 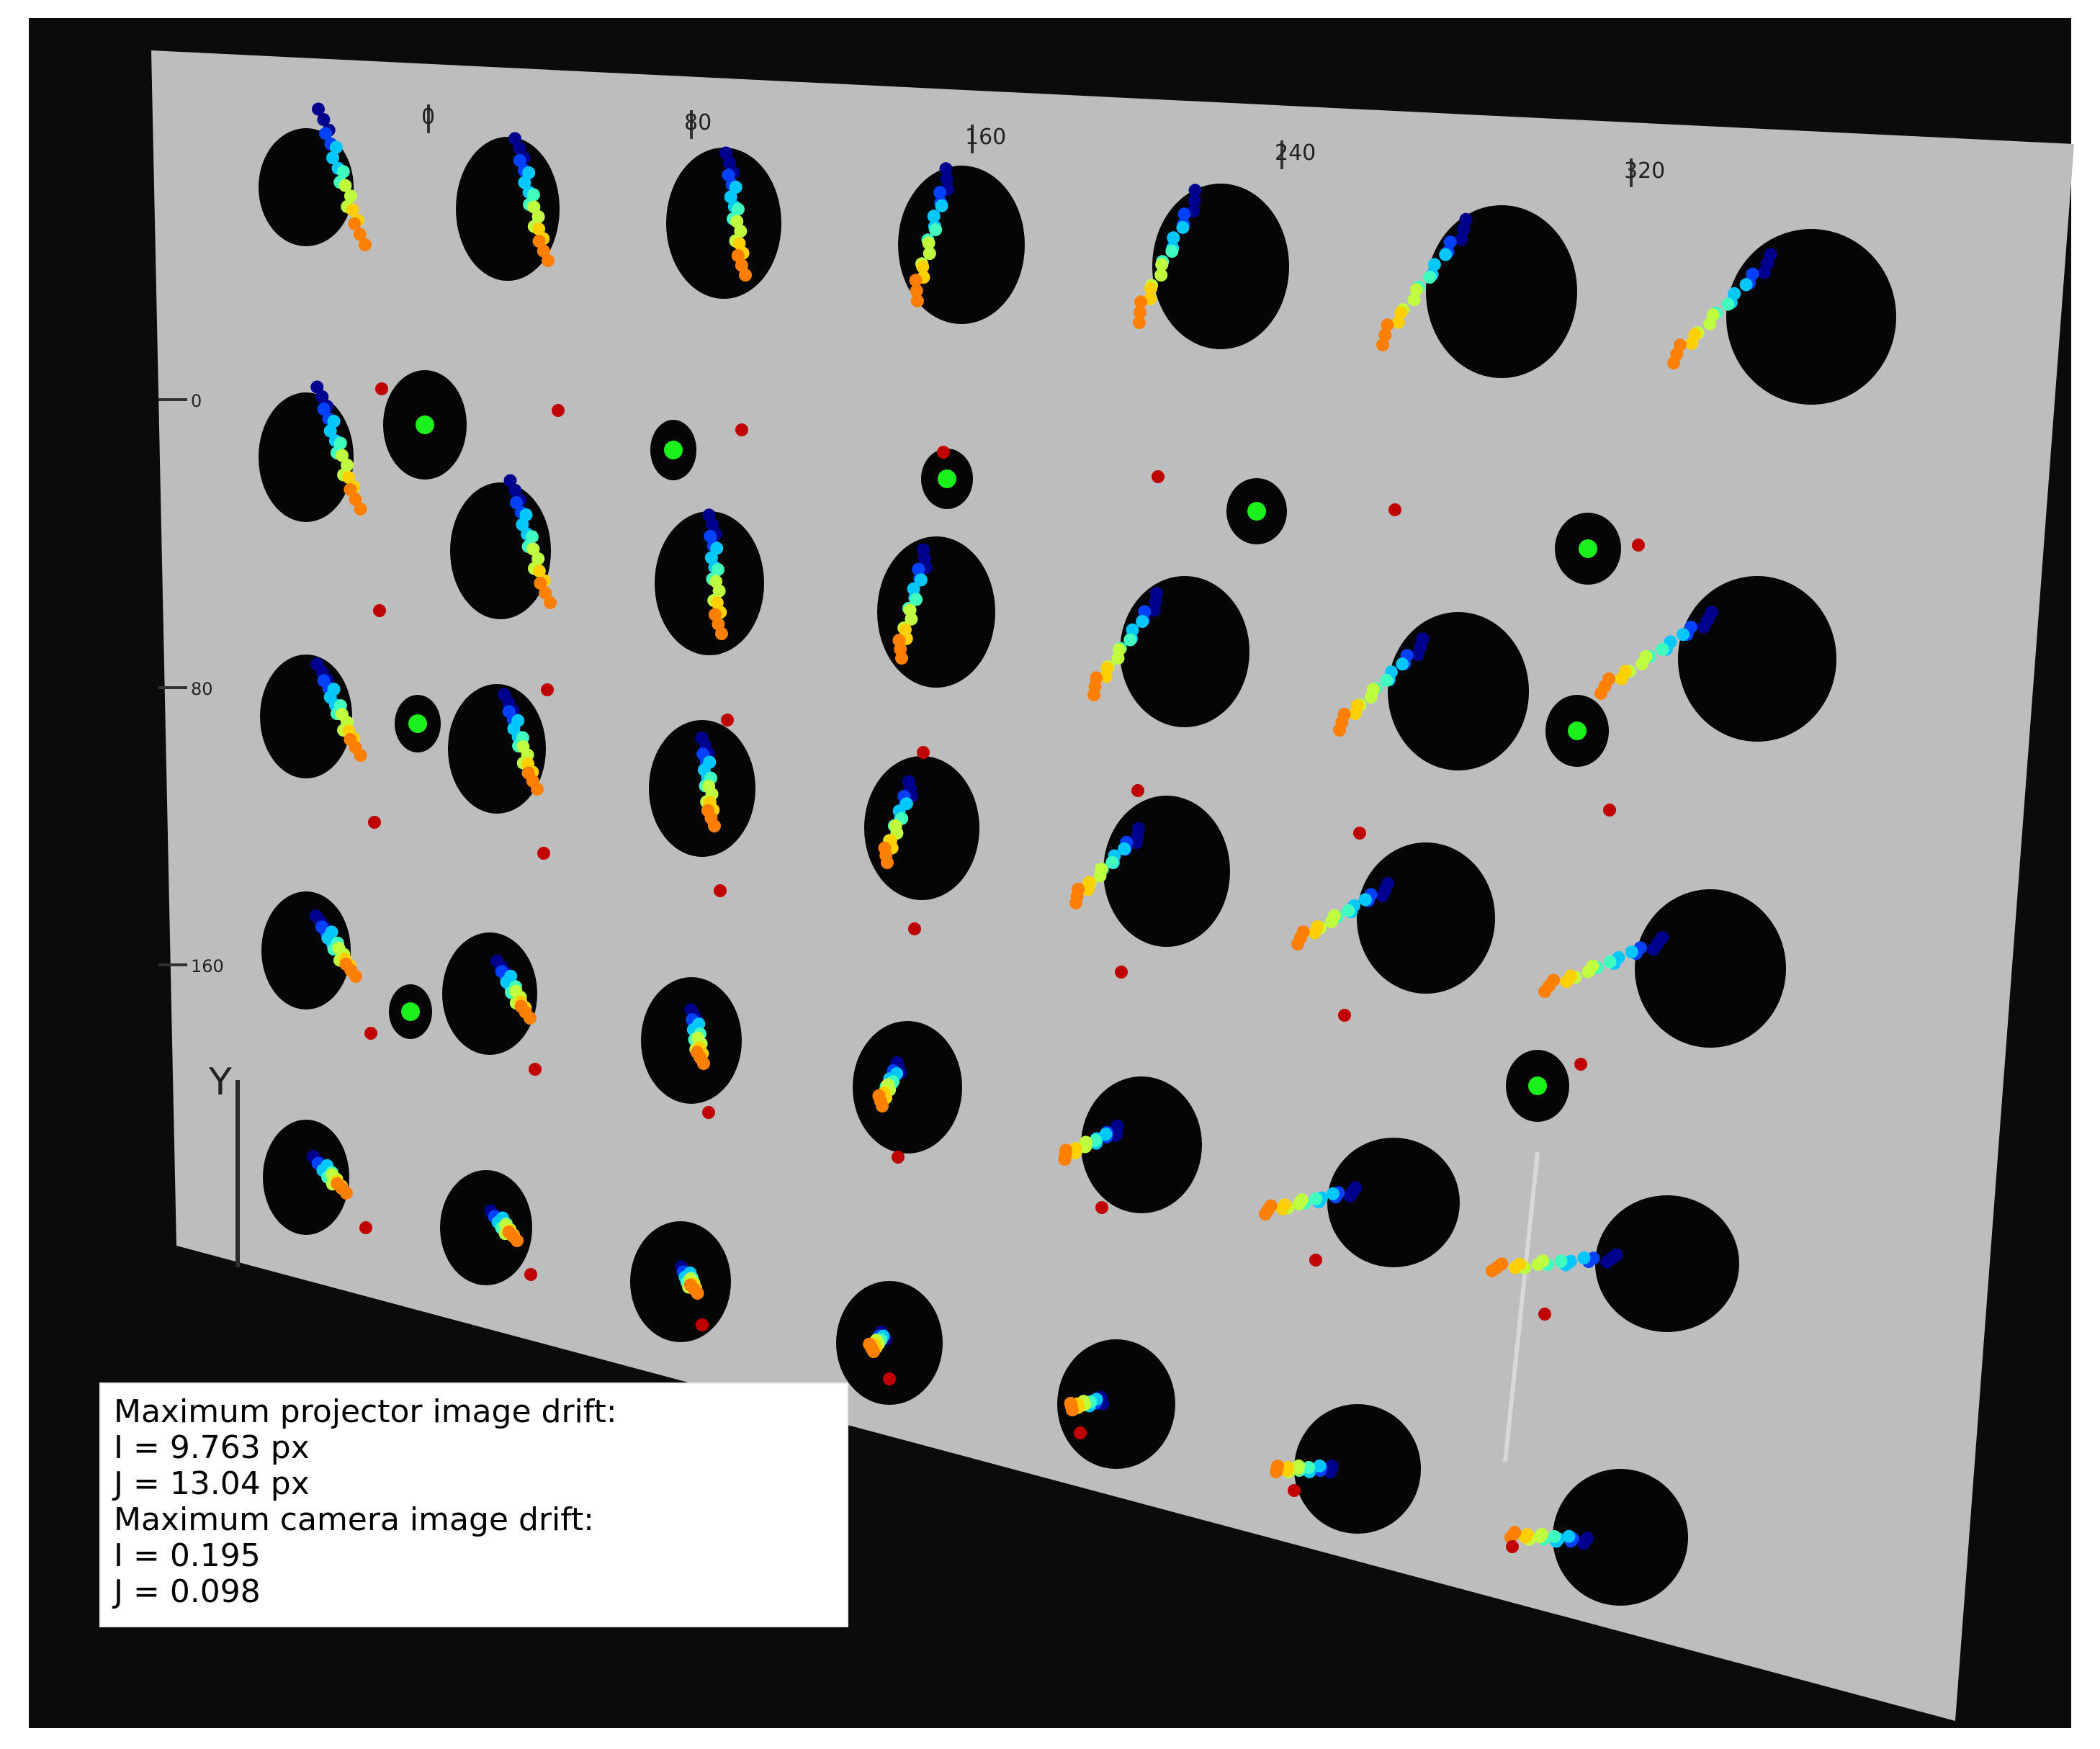 What do you see at coordinates (187, 1555) in the screenshot?
I see `camera-drift-i: I = 0.195` at bounding box center [187, 1555].